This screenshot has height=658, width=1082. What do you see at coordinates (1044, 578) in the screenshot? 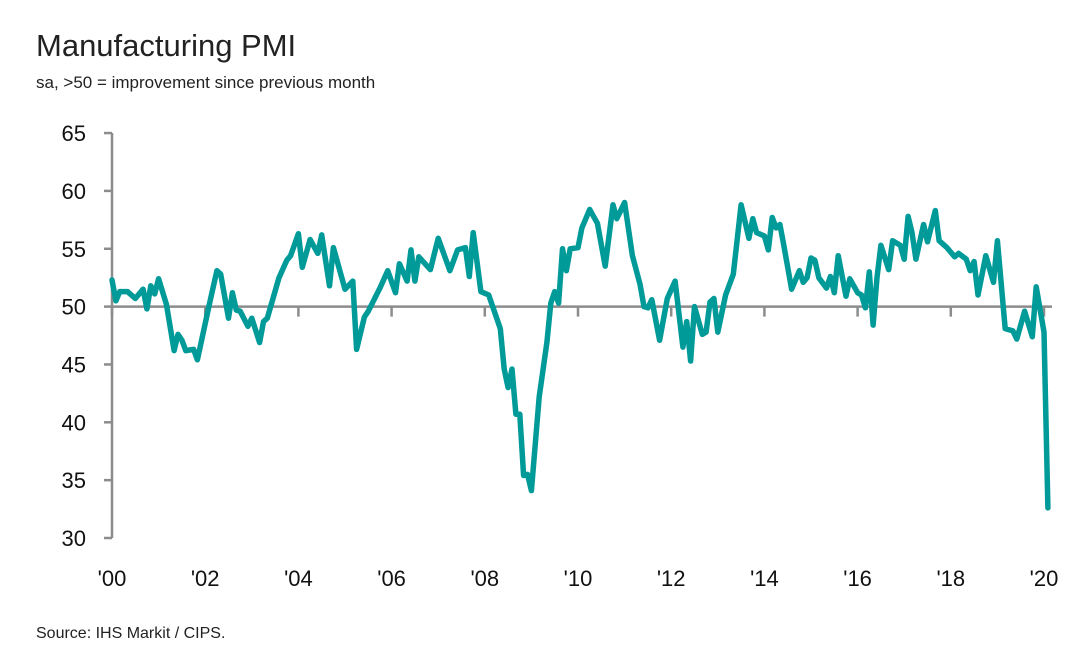
I see `x-tick-label: '20` at bounding box center [1044, 578].